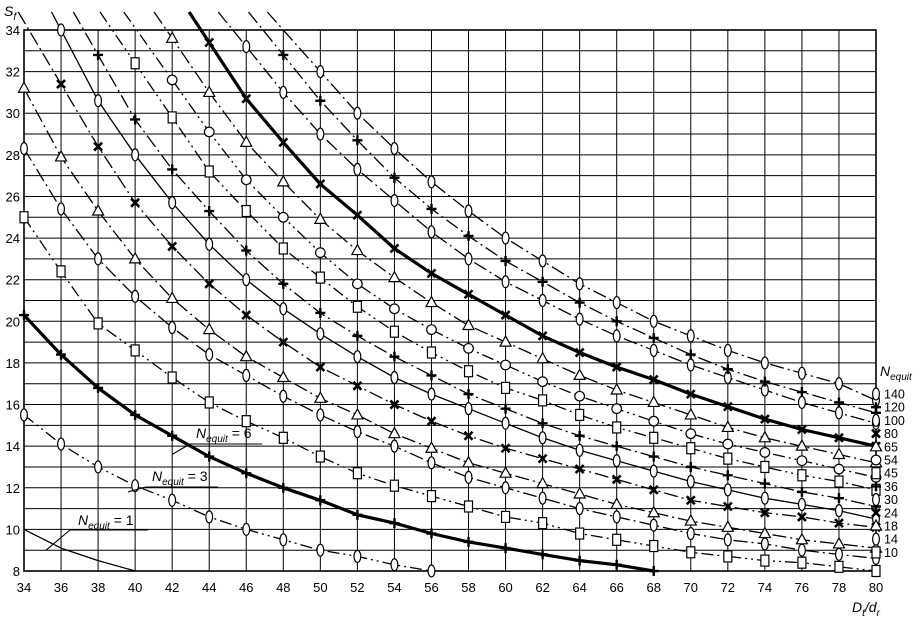 The height and width of the screenshot is (623, 922). Describe the element at coordinates (217, 439) in the screenshot. I see `curve-label-sub: equit` at that location.